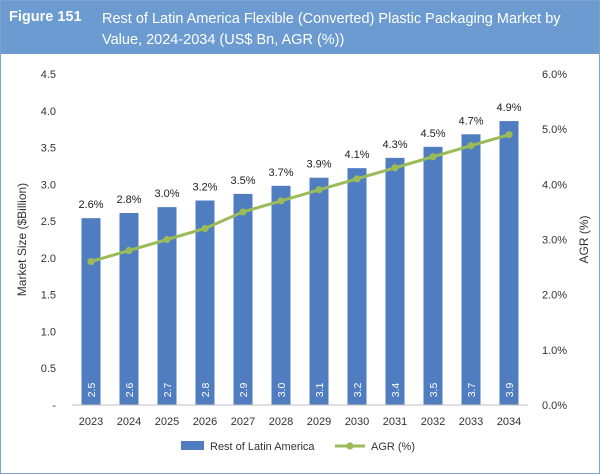 This screenshot has height=474, width=600. What do you see at coordinates (434, 390) in the screenshot?
I see `bar-value-label: 3.5` at bounding box center [434, 390].